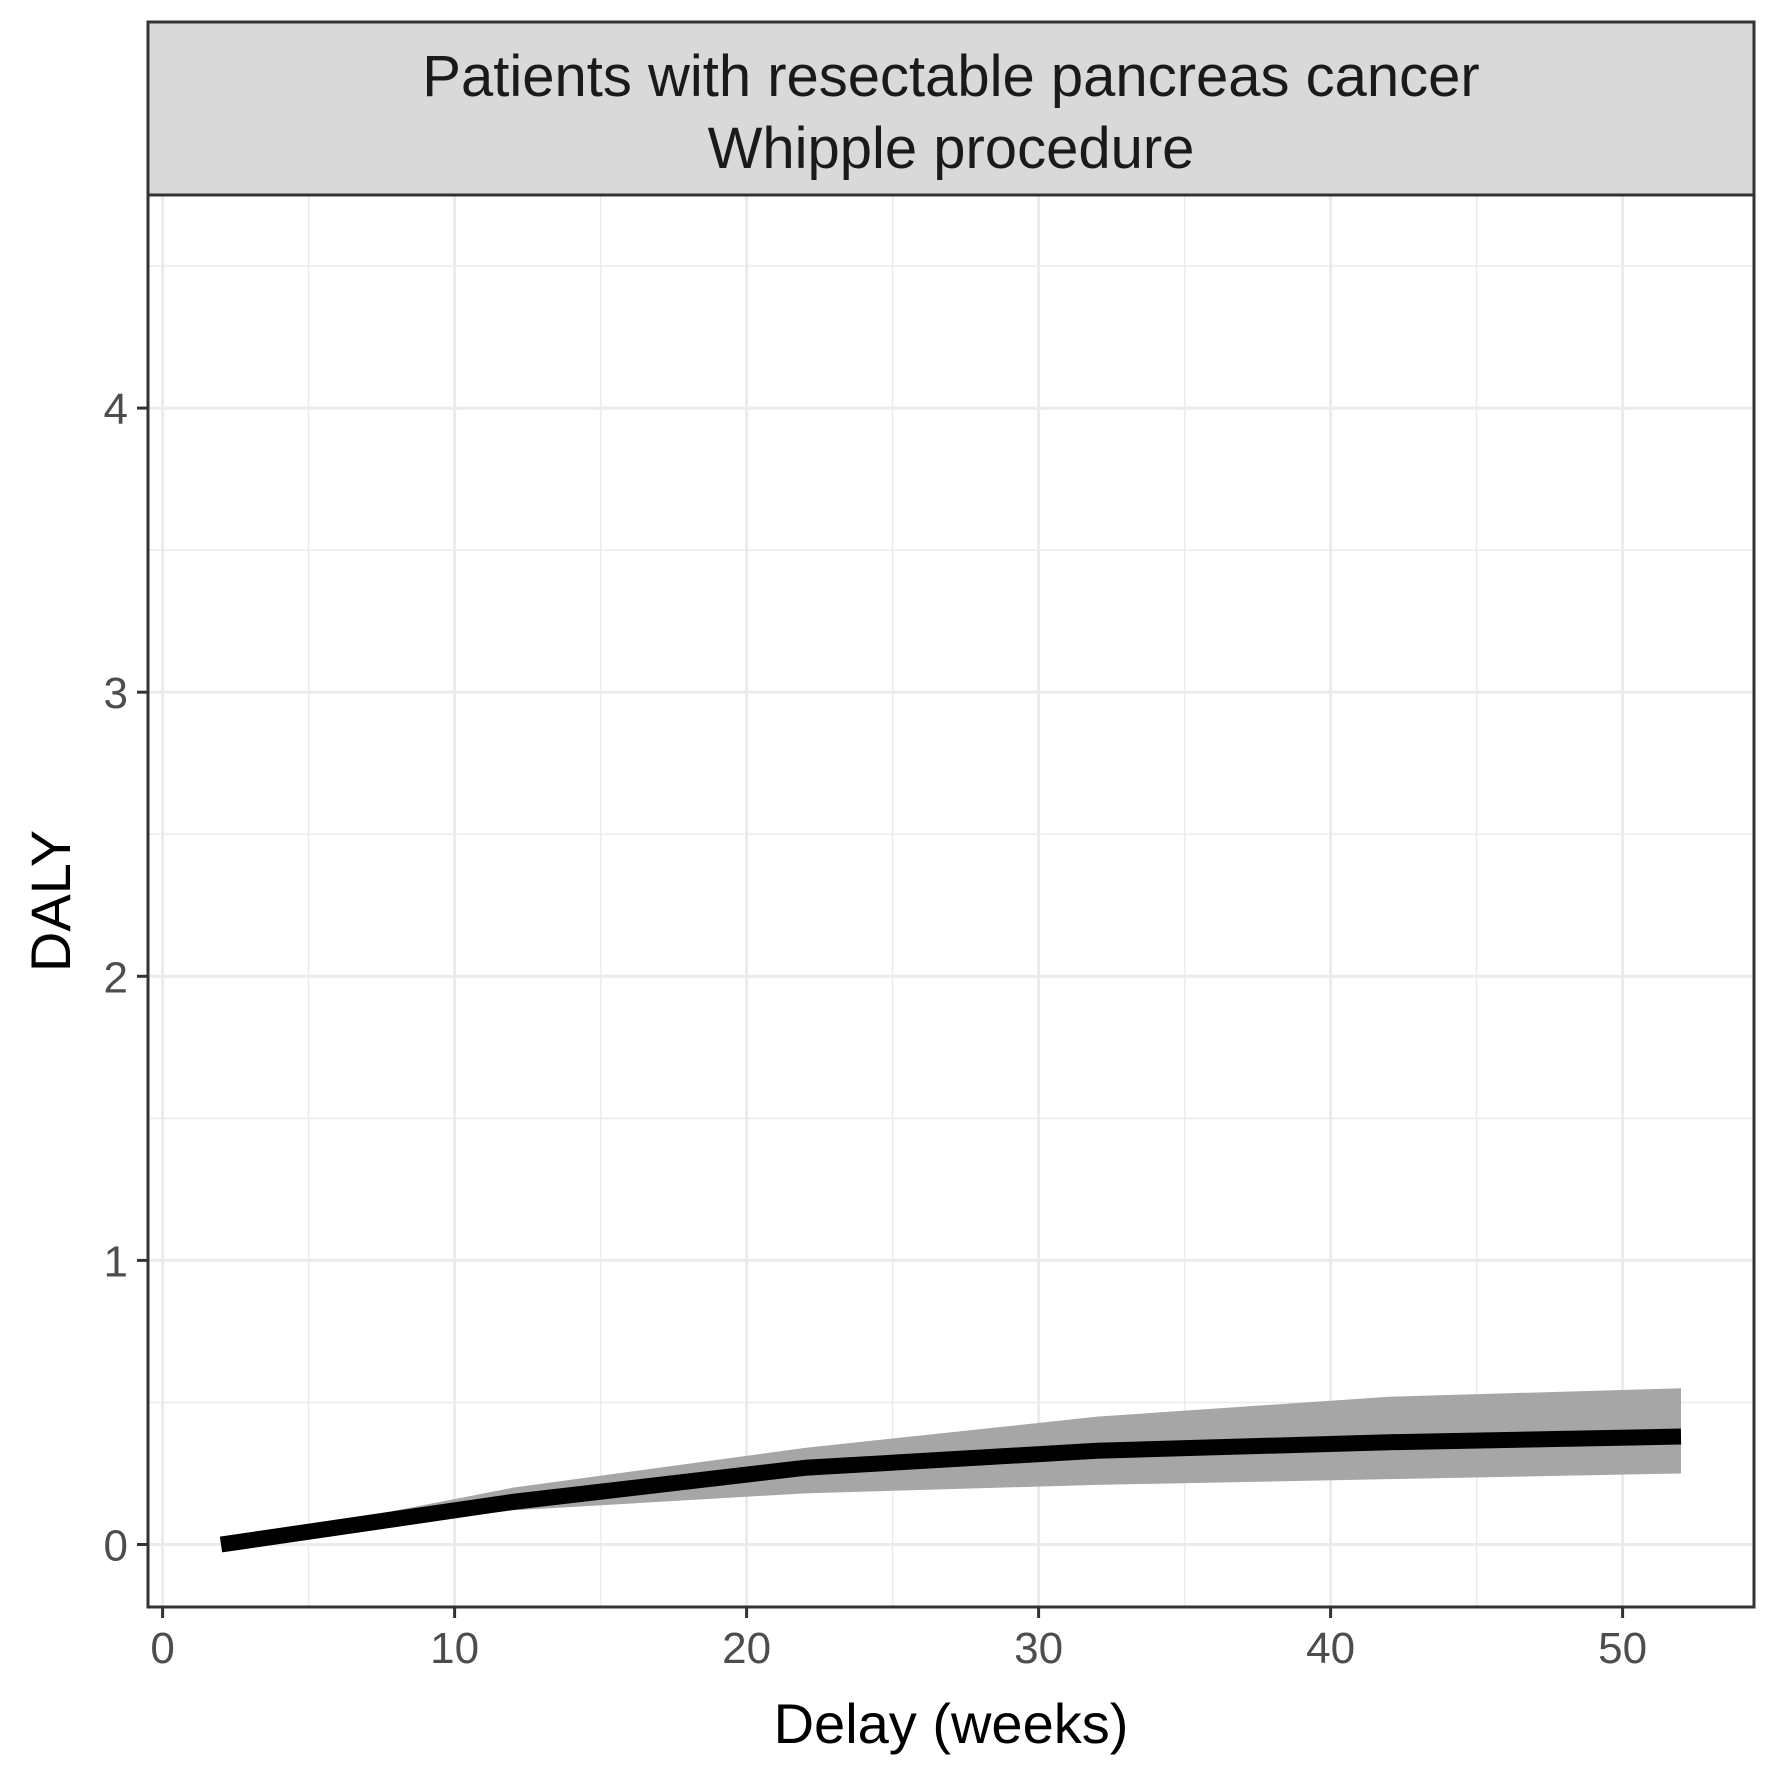  Describe the element at coordinates (1330, 1648) in the screenshot. I see `x-tick-label: 40` at that location.